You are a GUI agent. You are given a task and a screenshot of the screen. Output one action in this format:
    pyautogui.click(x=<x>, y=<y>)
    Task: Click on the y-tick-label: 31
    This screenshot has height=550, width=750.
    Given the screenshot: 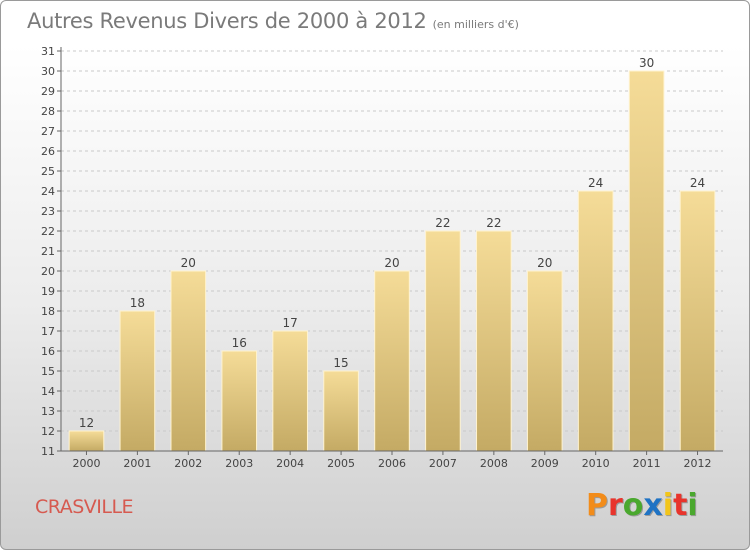 What is the action you would take?
    pyautogui.click(x=48, y=51)
    